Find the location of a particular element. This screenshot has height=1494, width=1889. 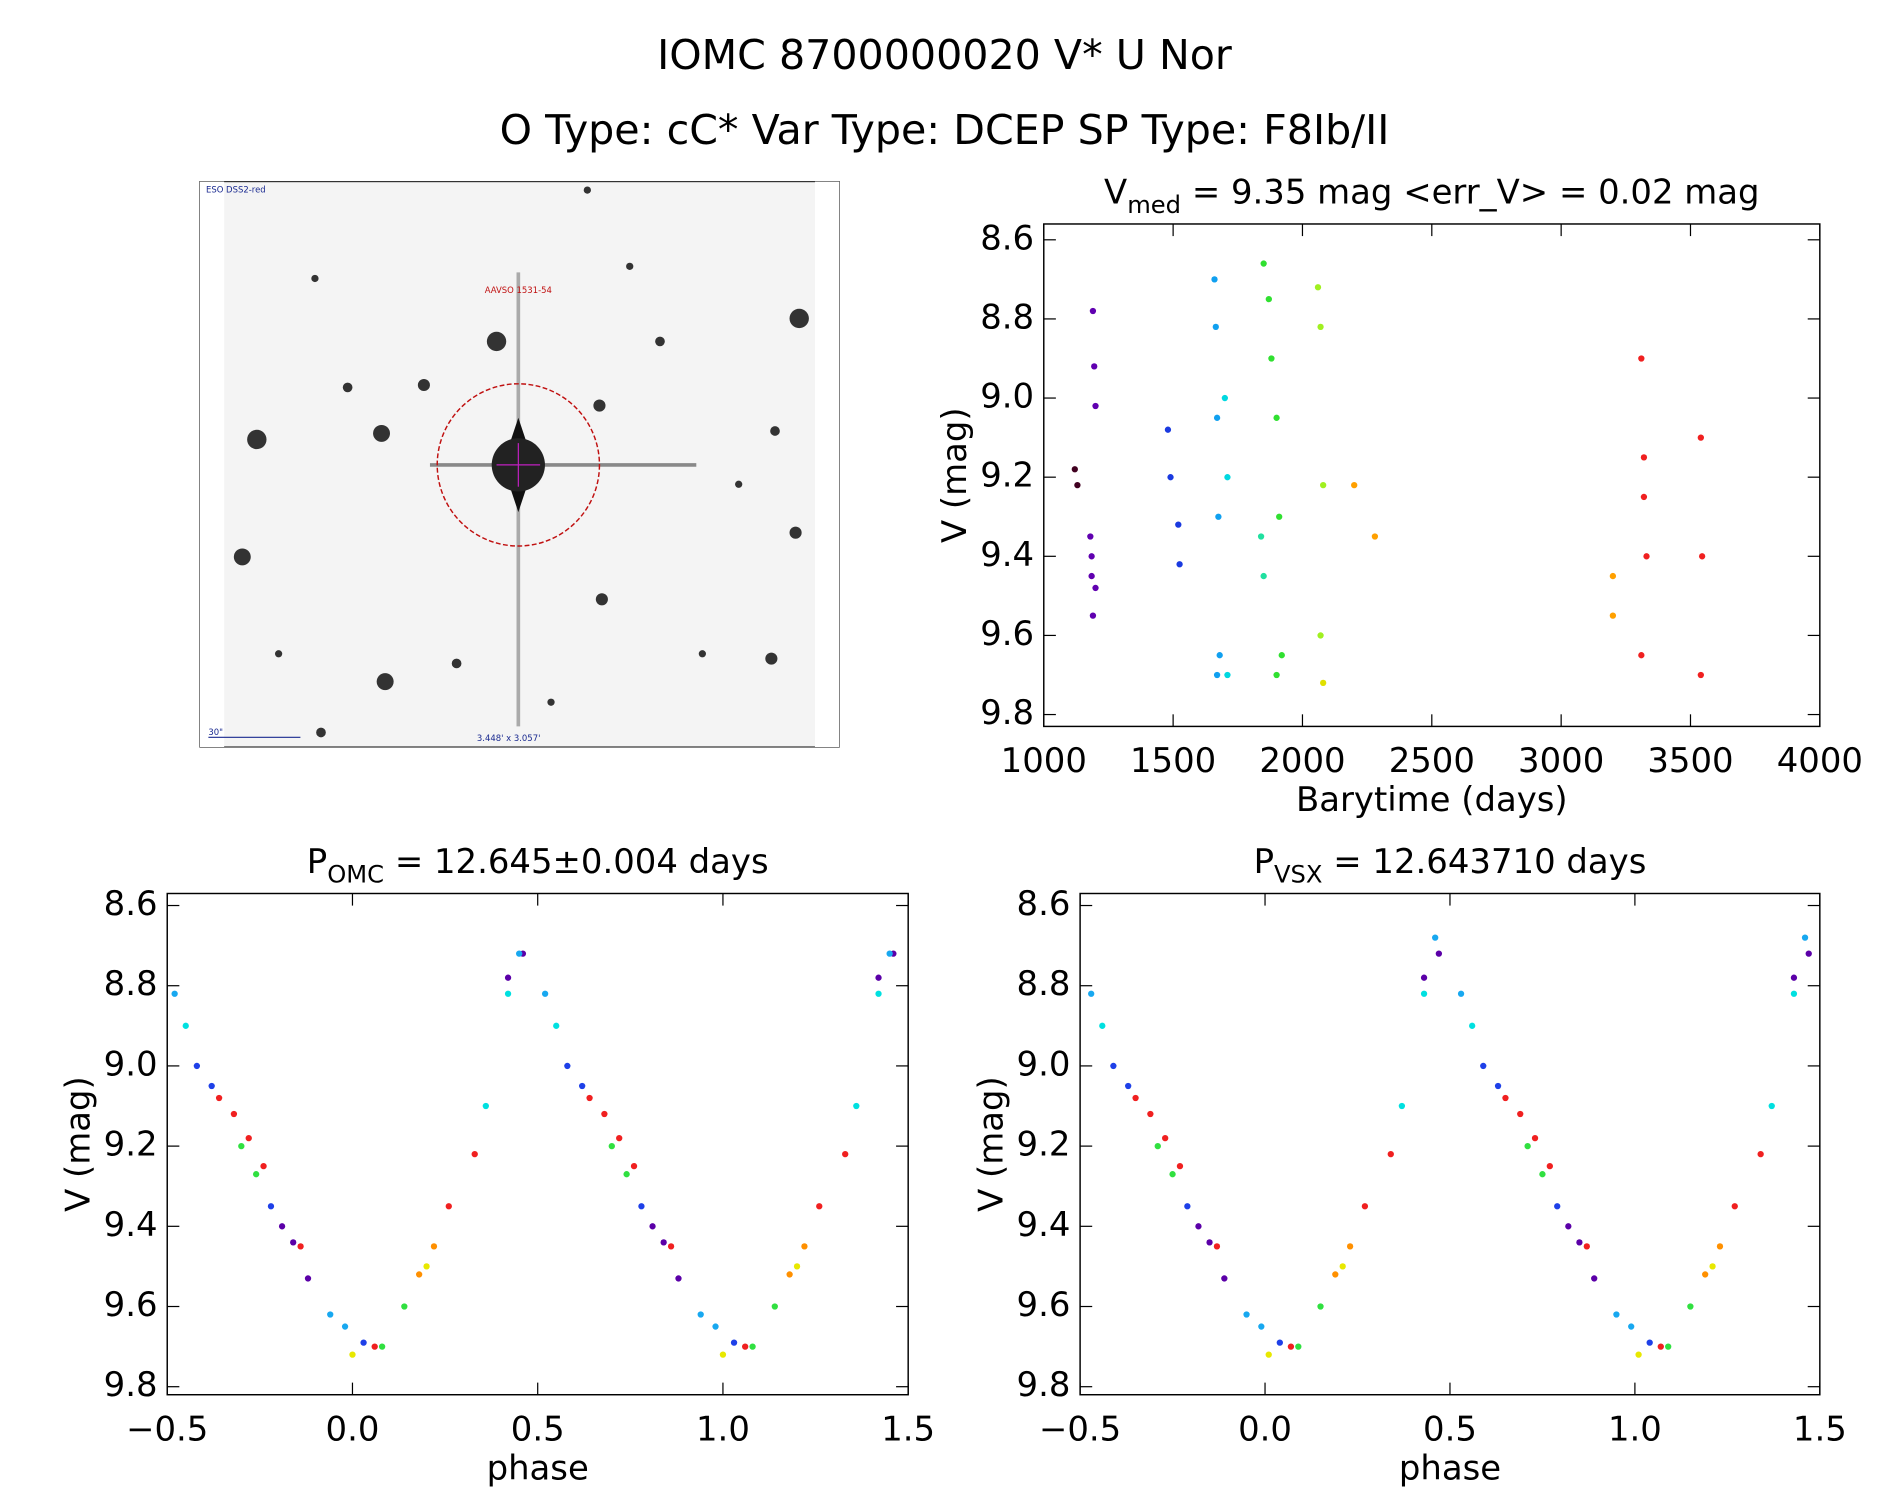

y-tick-label: 9.2 is located at coordinates (1044, 1144).